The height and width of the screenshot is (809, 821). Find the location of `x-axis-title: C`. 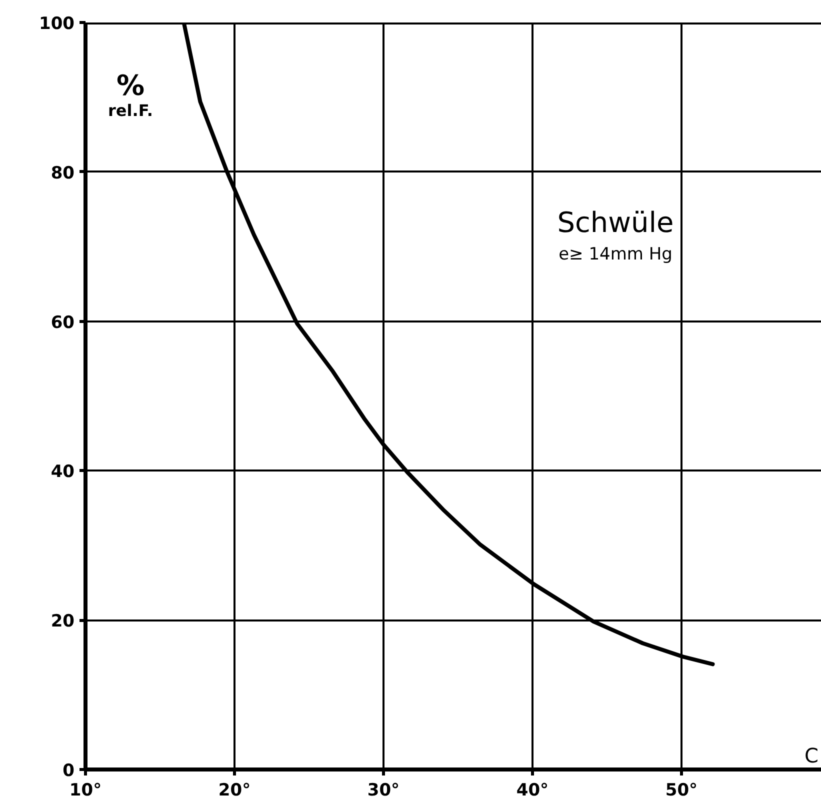

x-axis-title: C is located at coordinates (811, 756).